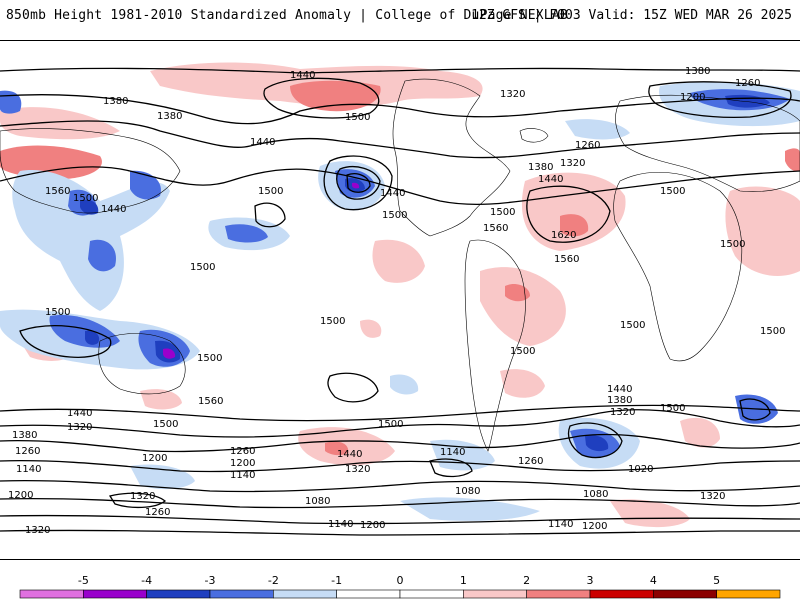 Image resolution: width=800 pixels, height=604 pixels. Describe the element at coordinates (653, 580) in the screenshot. I see `colorbar-tick-label: 4` at that location.